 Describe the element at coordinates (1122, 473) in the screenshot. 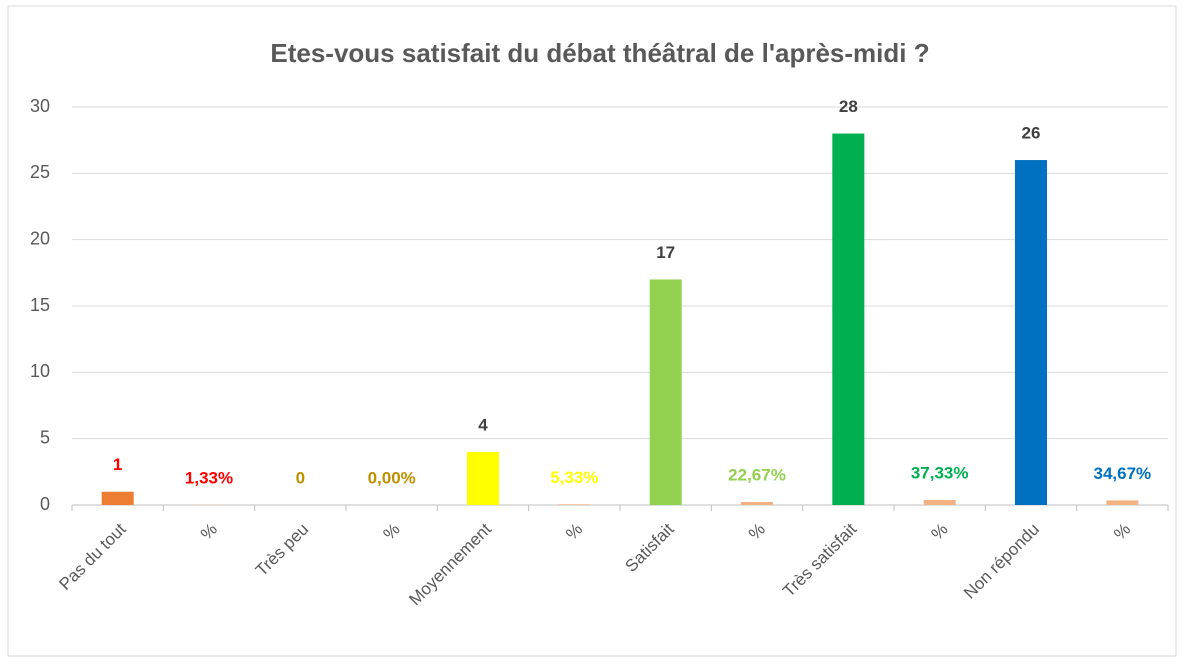

I see `data-label: 34,67%` at that location.